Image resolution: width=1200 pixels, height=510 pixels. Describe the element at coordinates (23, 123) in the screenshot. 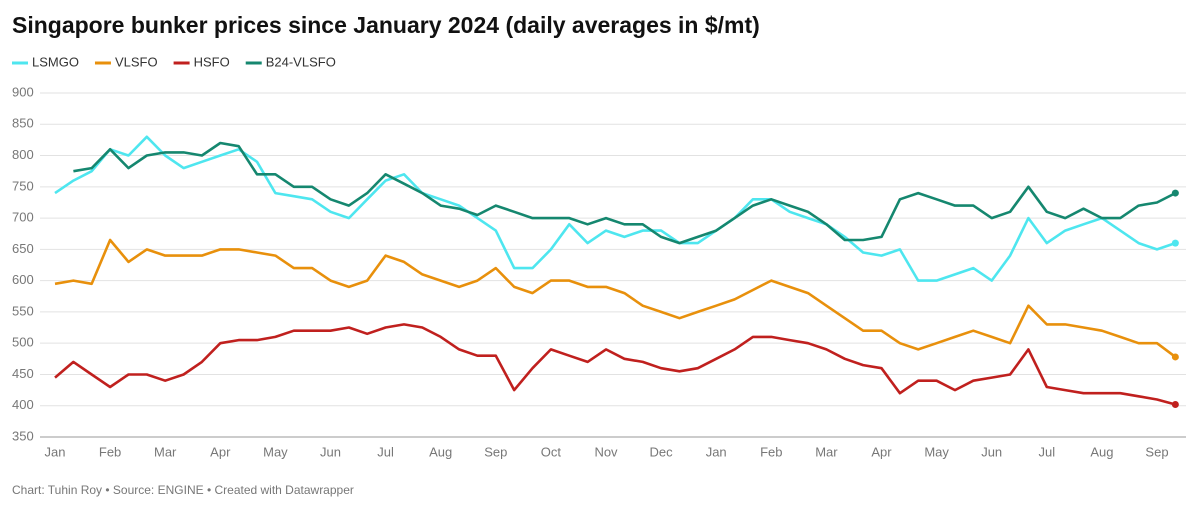

I see `y-tick-label: 850` at that location.